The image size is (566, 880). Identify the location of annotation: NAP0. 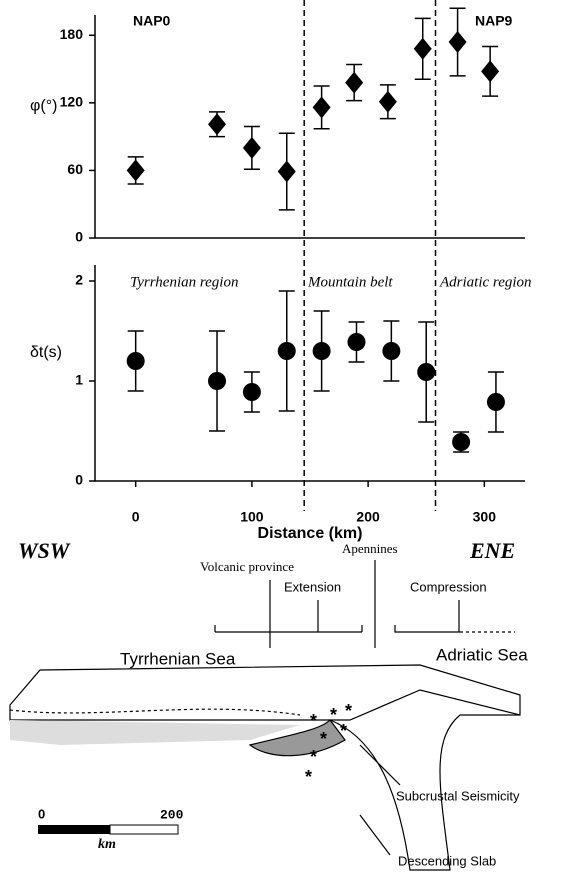
(152, 21).